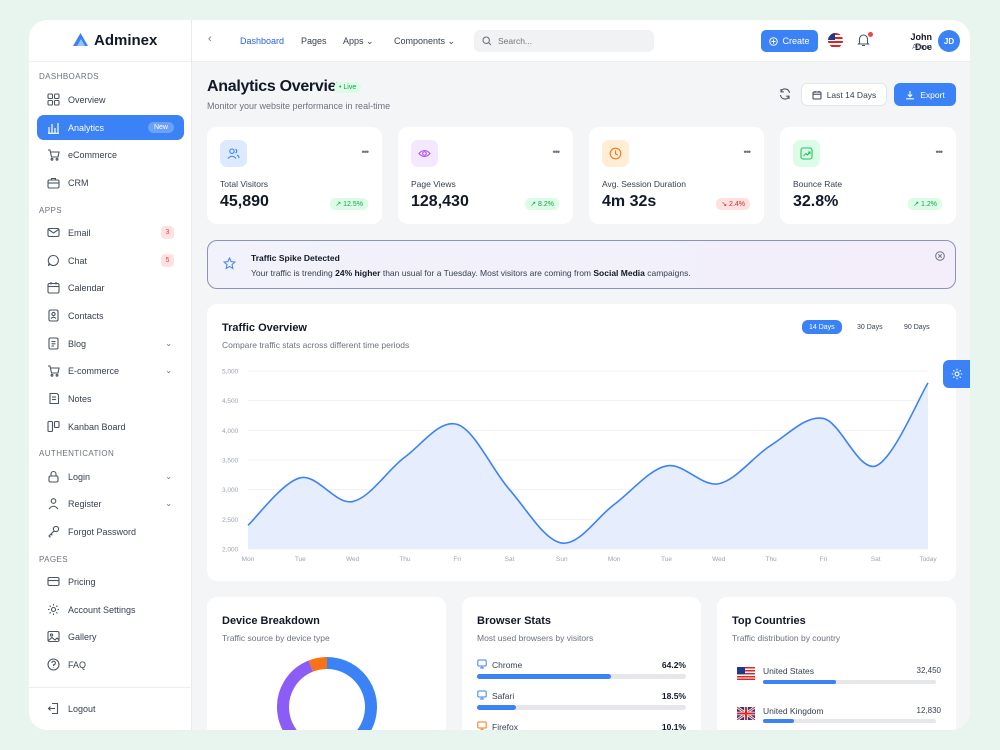 The image size is (1000, 750). Describe the element at coordinates (110, 315) in the screenshot. I see `sidebar-item-contacts: Contacts` at that location.